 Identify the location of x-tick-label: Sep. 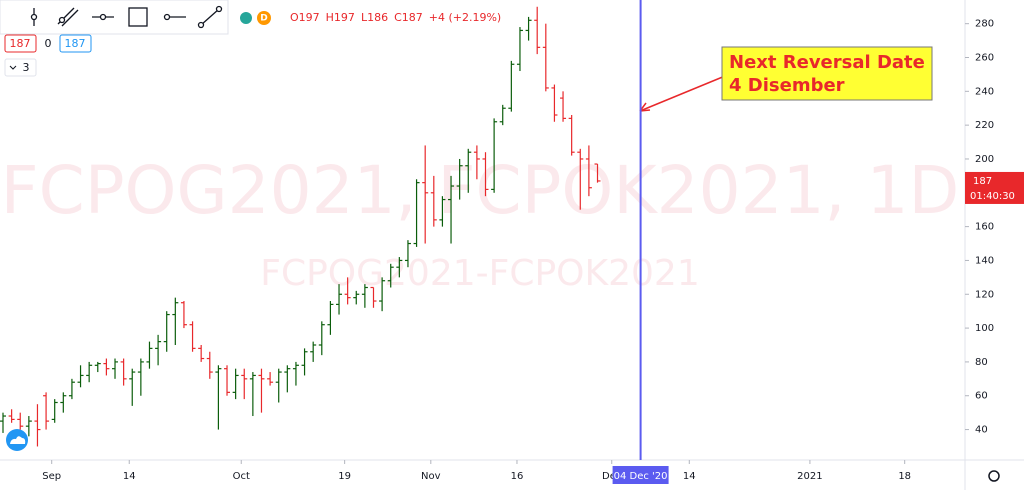
(51, 476).